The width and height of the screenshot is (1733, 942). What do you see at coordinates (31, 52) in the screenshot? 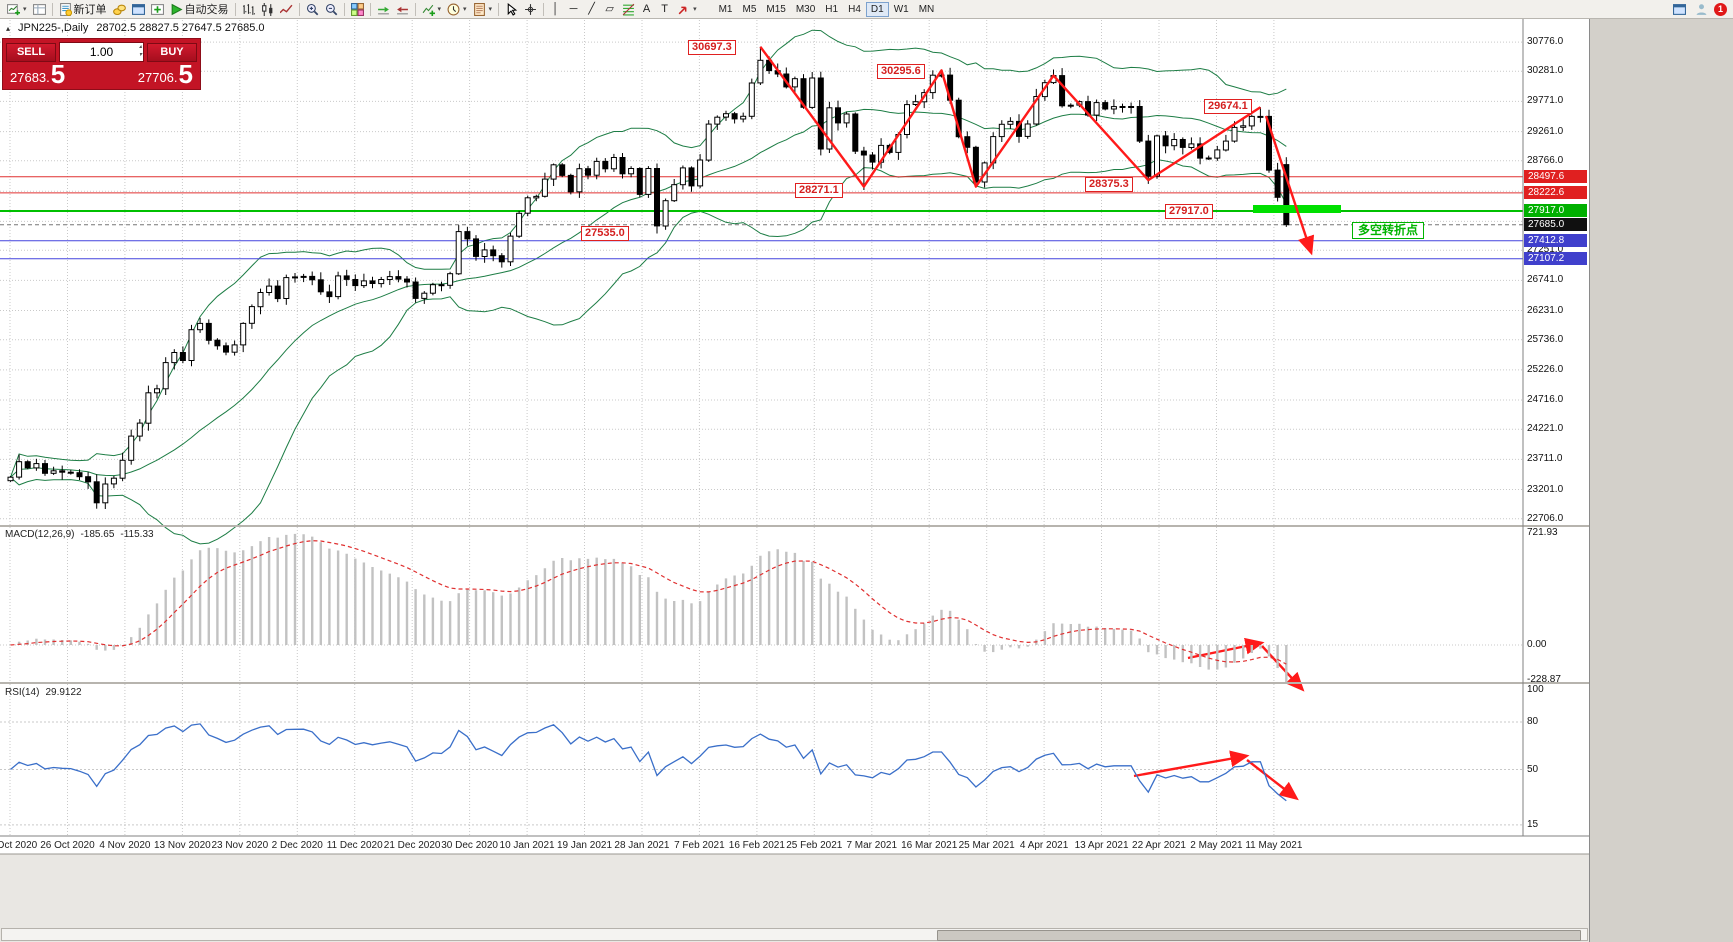
I see `sell-button: SELL` at bounding box center [31, 52].